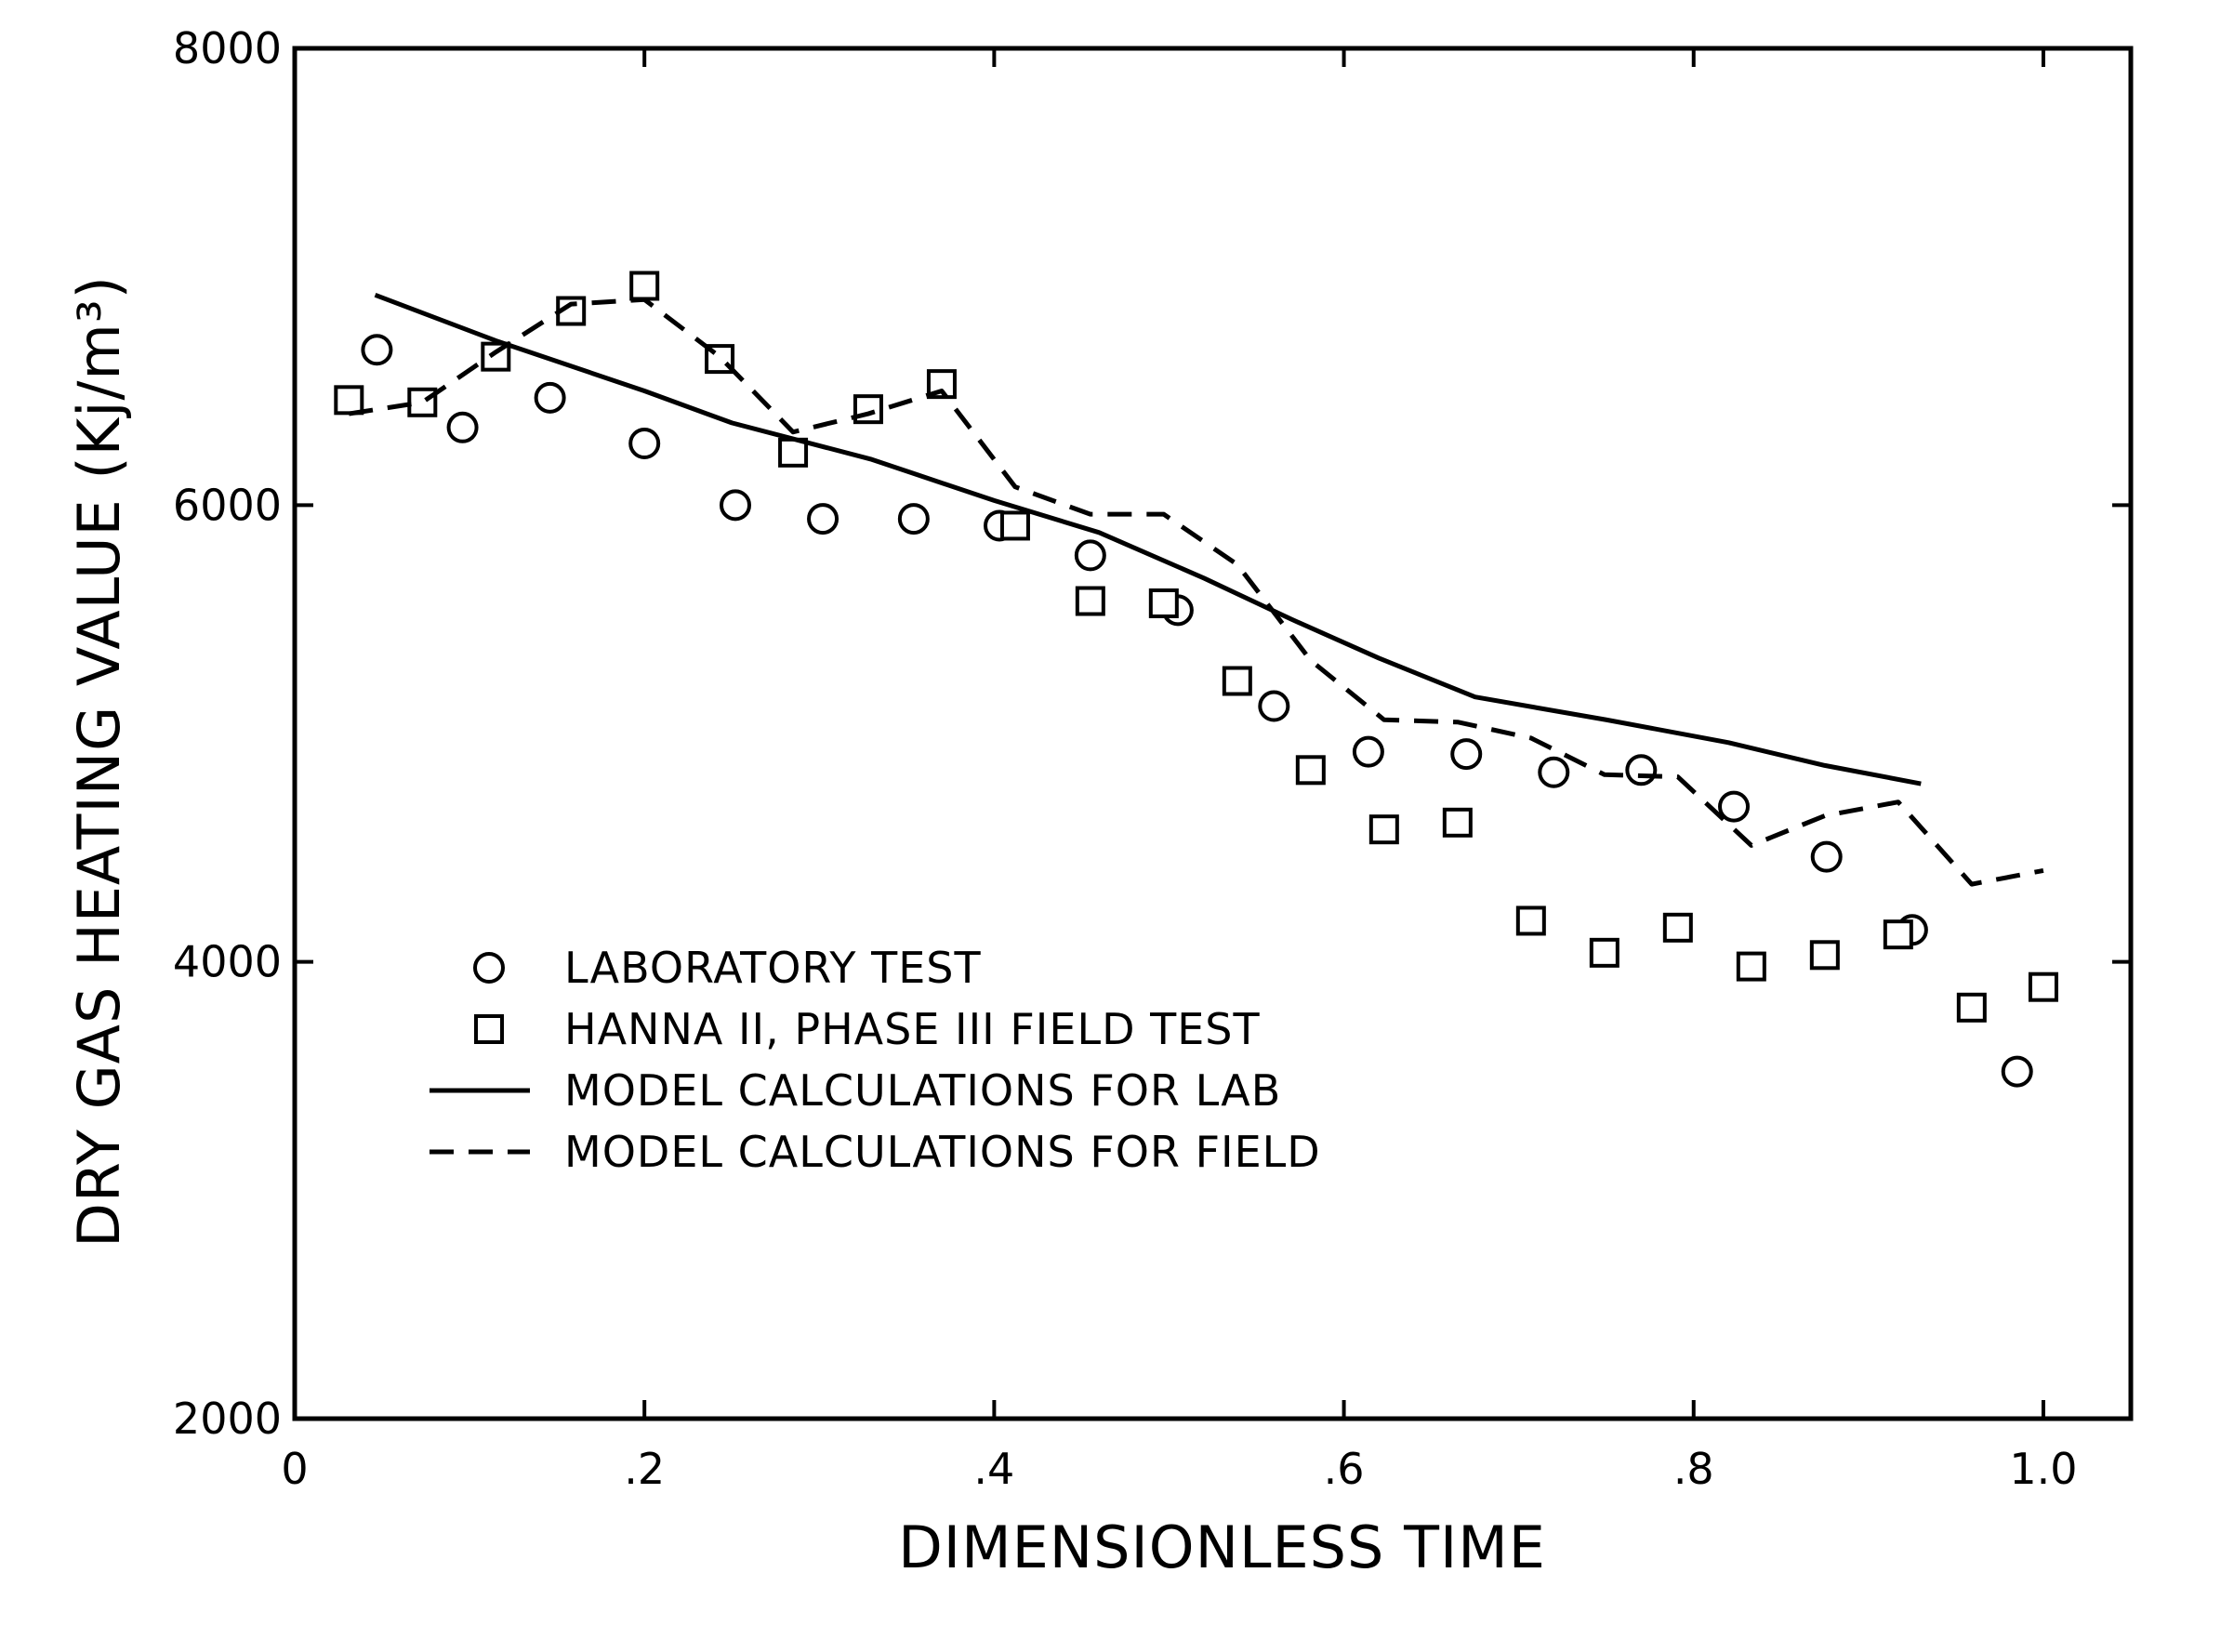 The image size is (2234, 1652). I want to click on x-tick-label: .4, so click(993, 1469).